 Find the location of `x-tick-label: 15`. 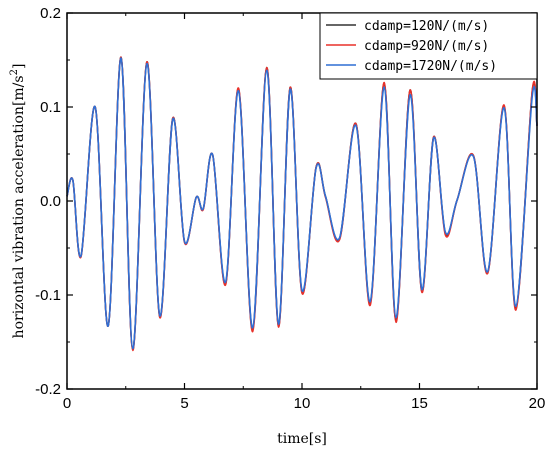

x-tick-label: 15 is located at coordinates (419, 403).